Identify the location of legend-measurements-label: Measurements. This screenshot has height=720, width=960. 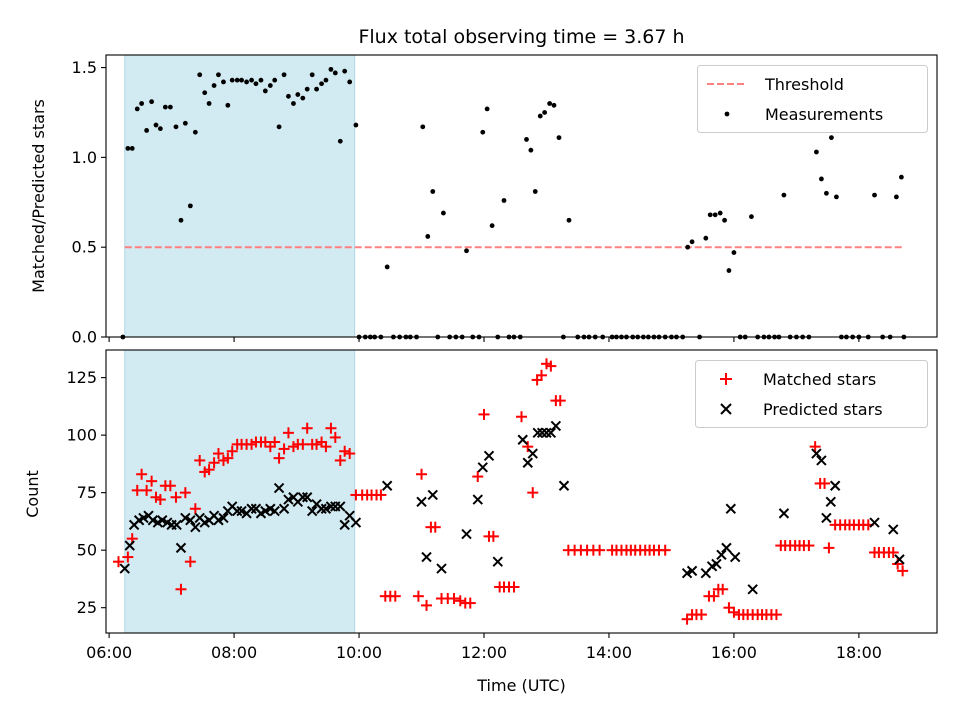
(824, 114).